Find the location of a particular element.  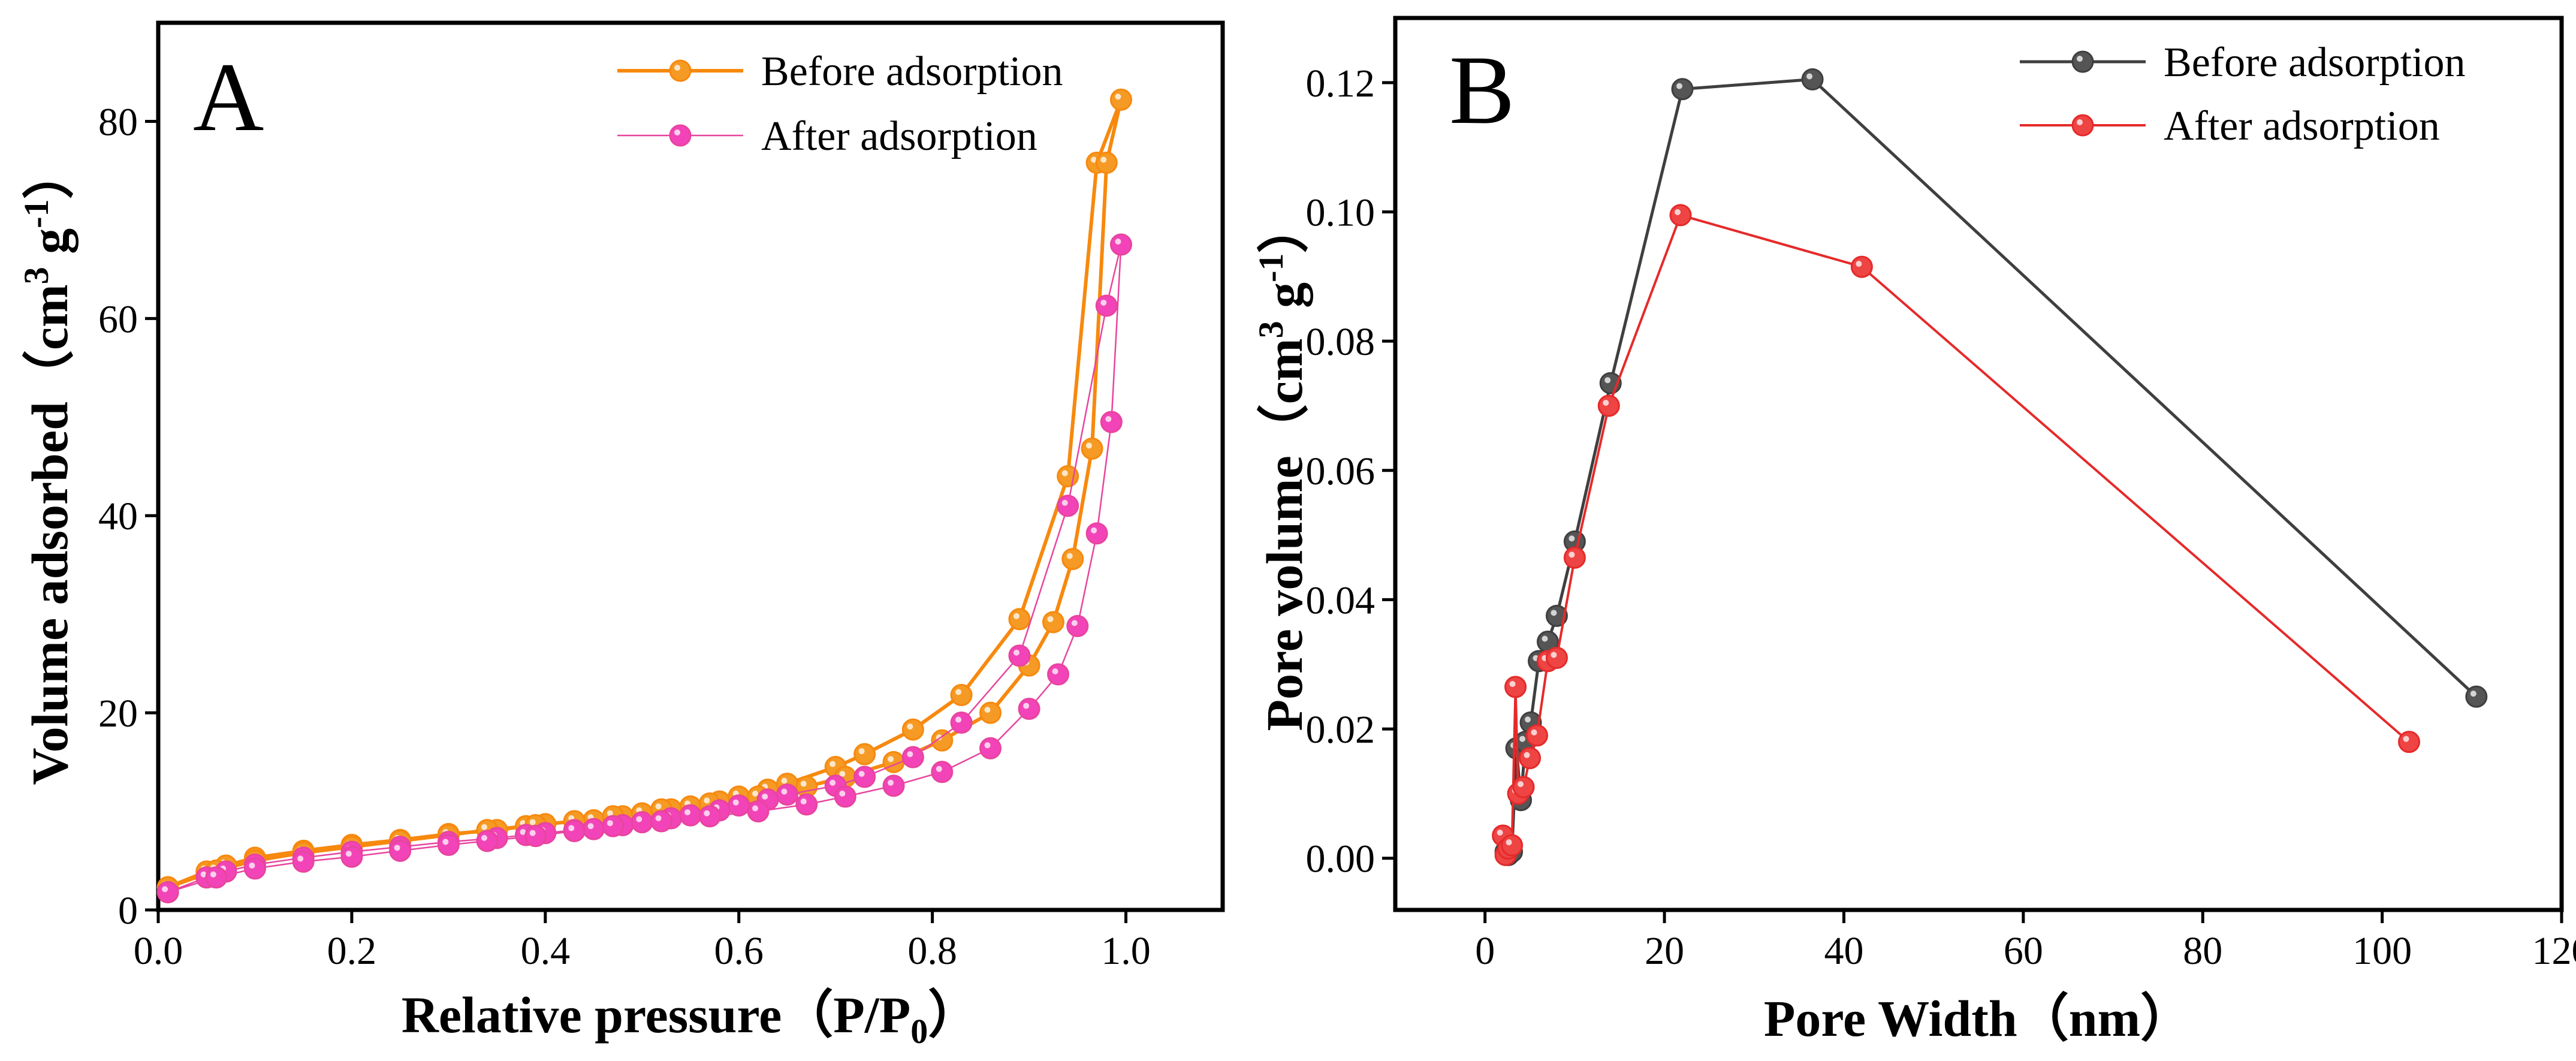

chart-b-x-tick-label: 0 is located at coordinates (1485, 951).